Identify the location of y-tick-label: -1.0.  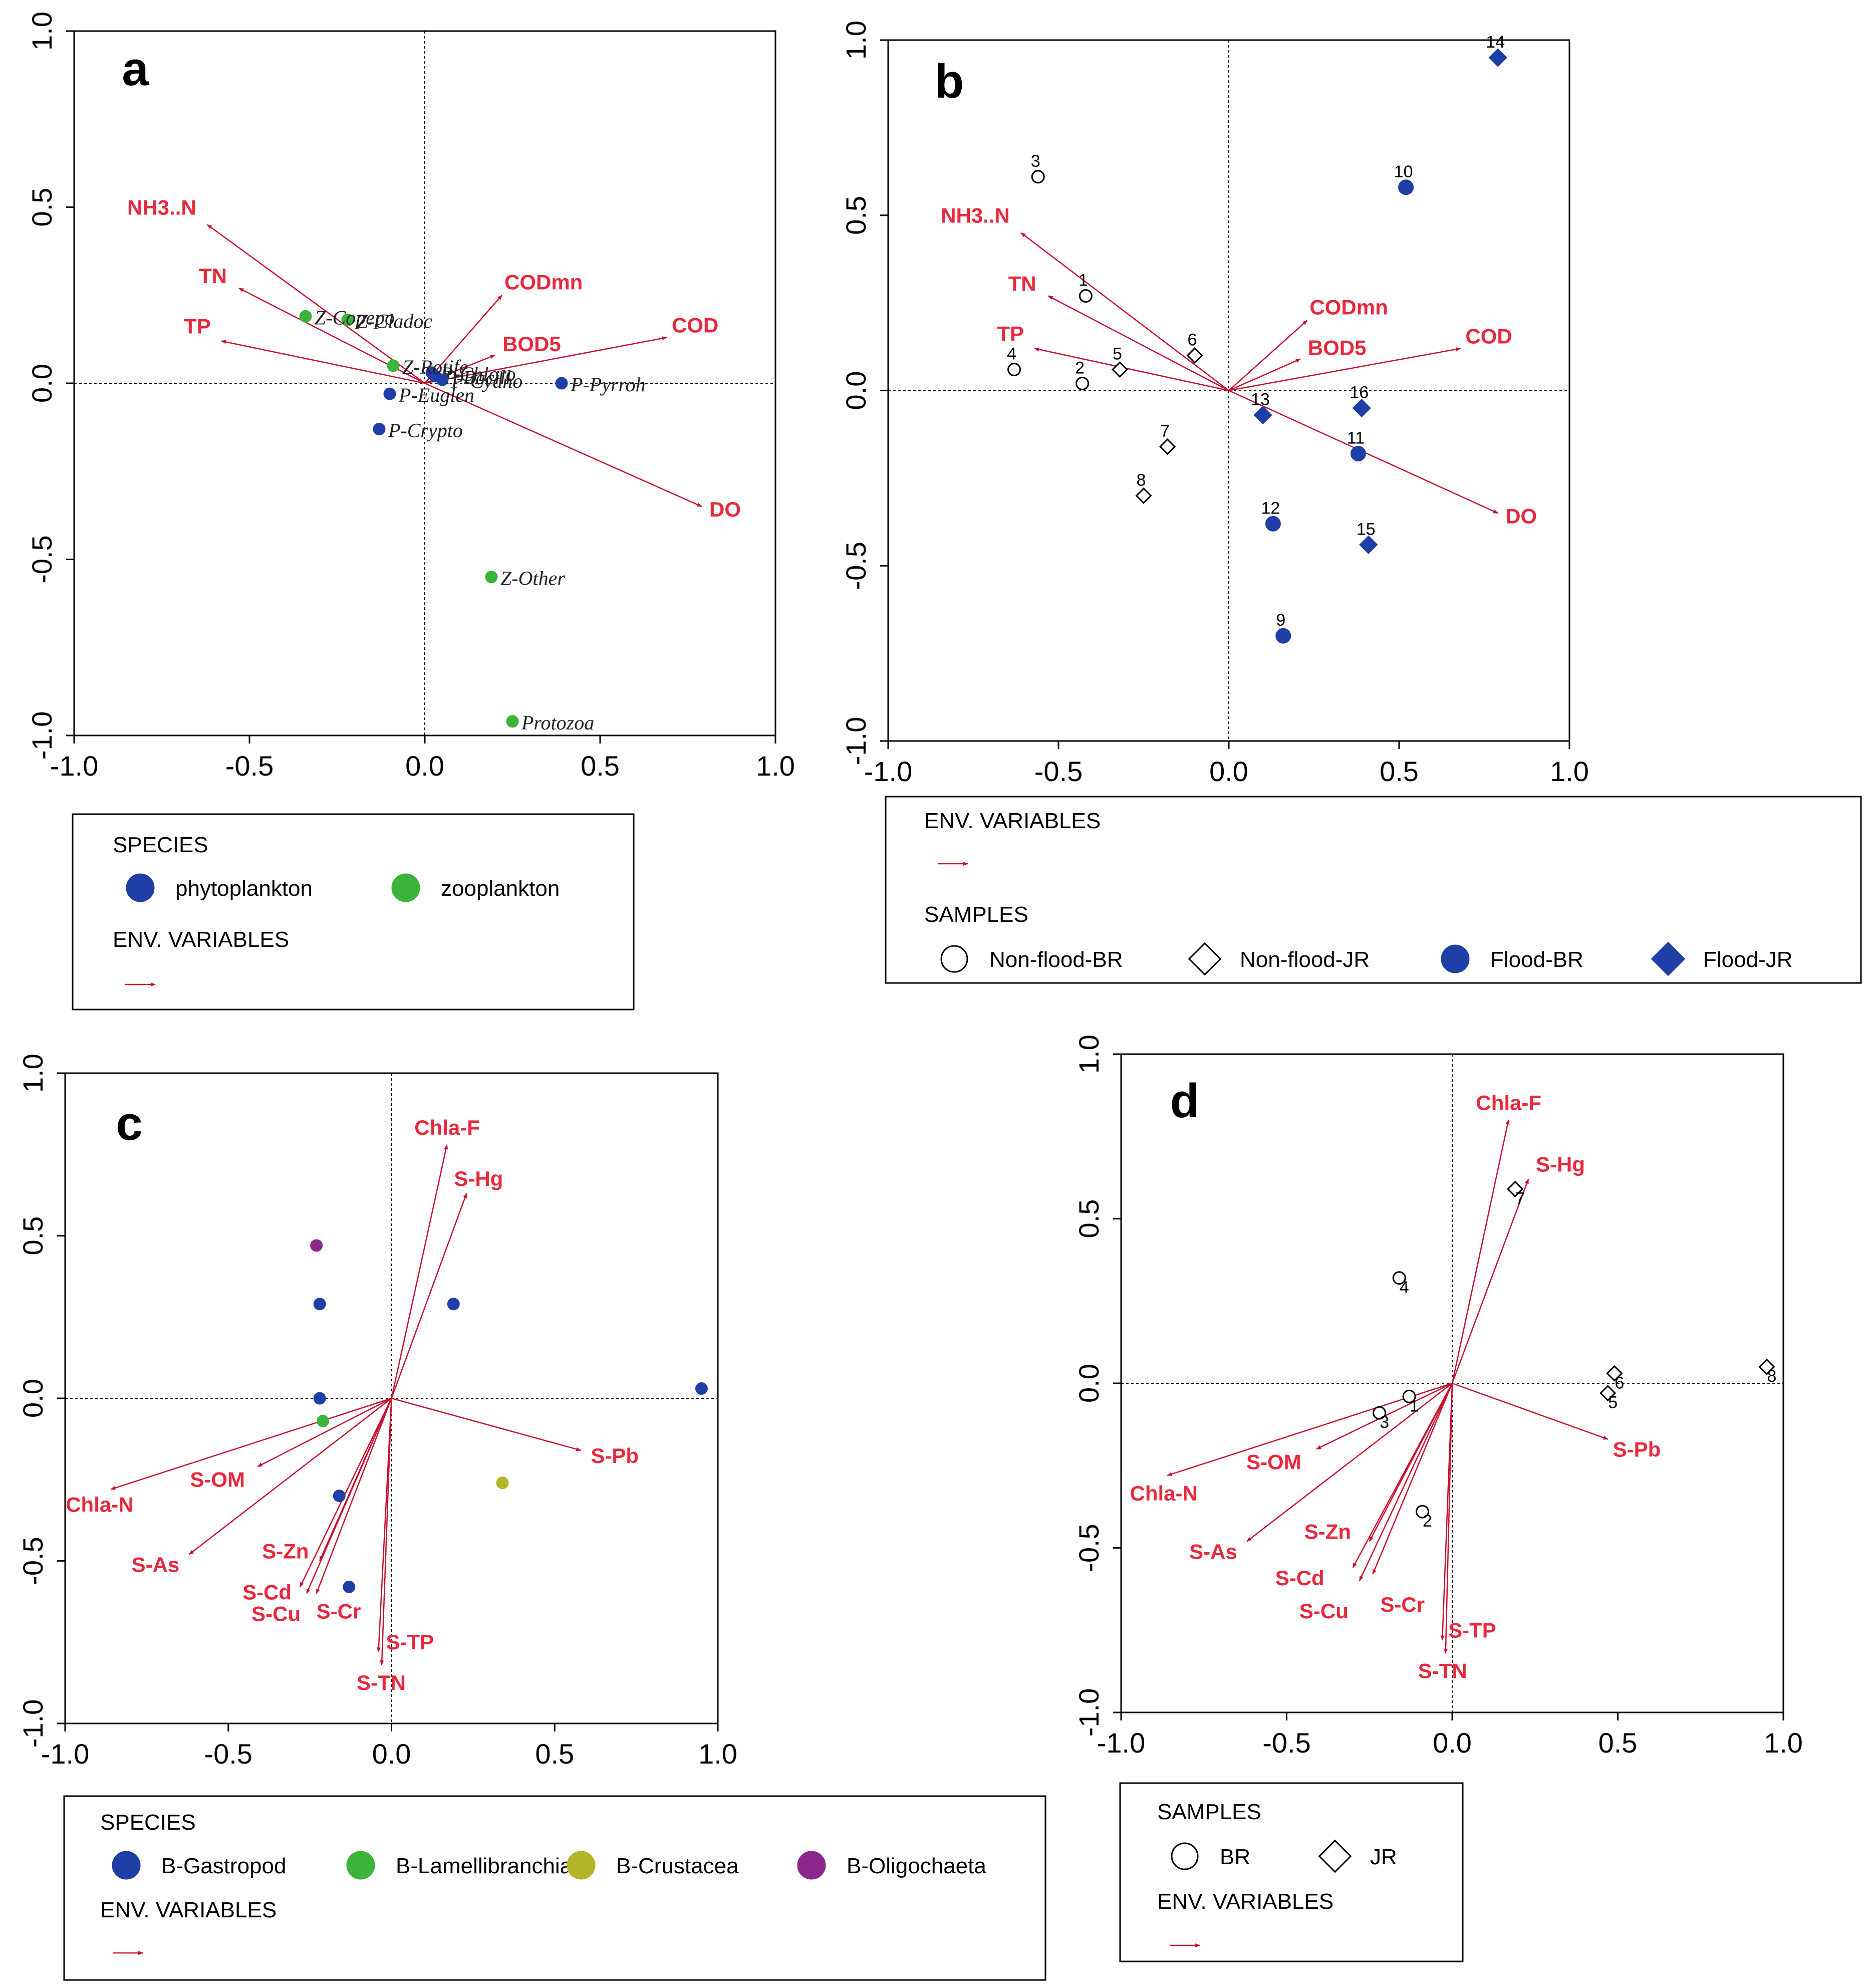
(42, 735).